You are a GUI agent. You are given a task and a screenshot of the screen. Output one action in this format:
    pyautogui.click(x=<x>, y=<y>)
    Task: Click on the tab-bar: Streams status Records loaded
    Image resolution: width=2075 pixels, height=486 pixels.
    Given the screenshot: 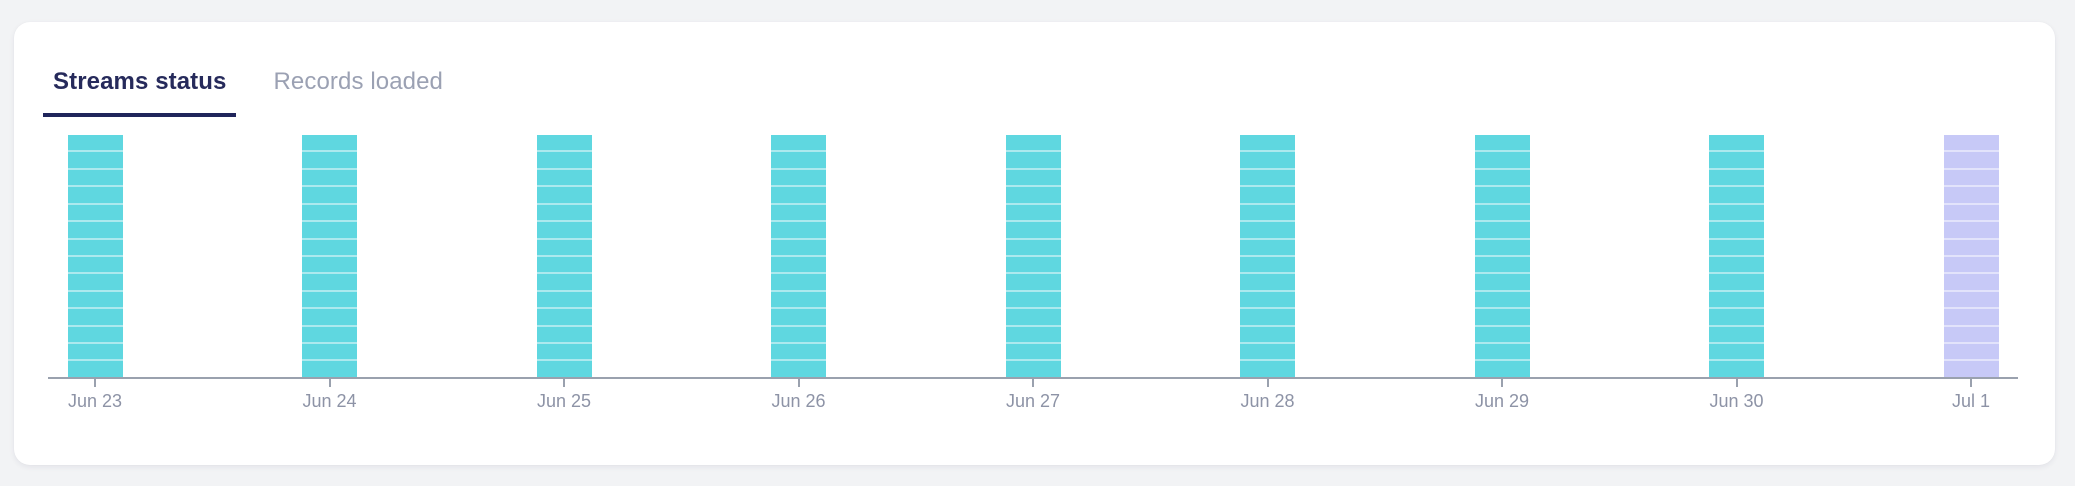 What is the action you would take?
    pyautogui.click(x=248, y=93)
    